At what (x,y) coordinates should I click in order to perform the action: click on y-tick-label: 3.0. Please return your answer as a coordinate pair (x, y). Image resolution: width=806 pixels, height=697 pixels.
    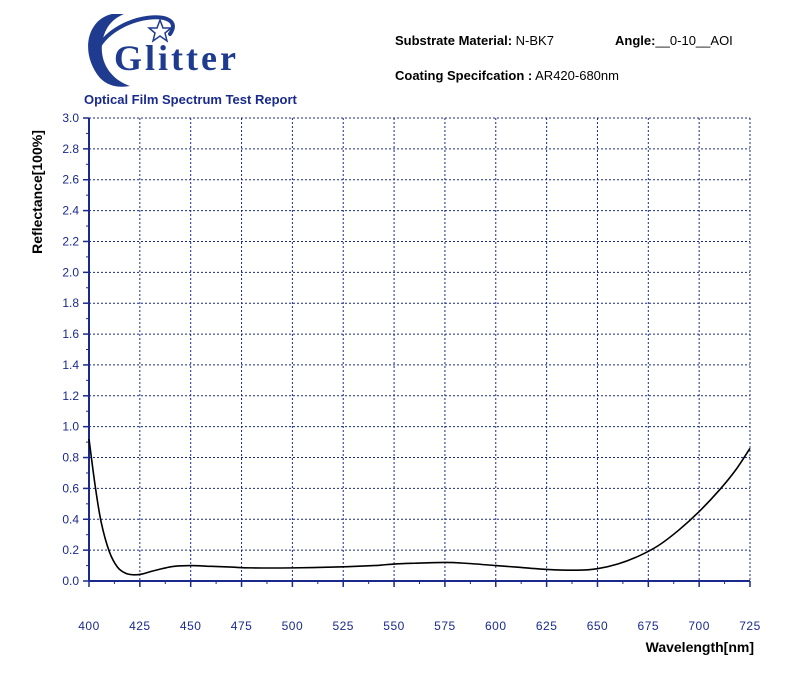
    Looking at the image, I should click on (70, 118).